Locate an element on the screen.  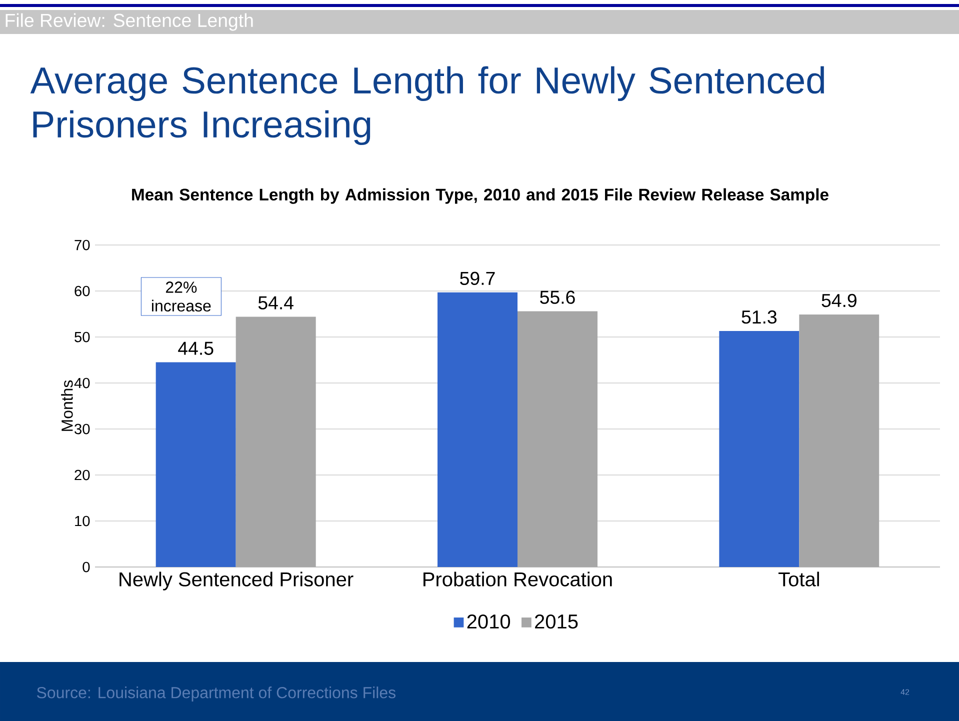
legend-label: 2015 is located at coordinates (556, 621).